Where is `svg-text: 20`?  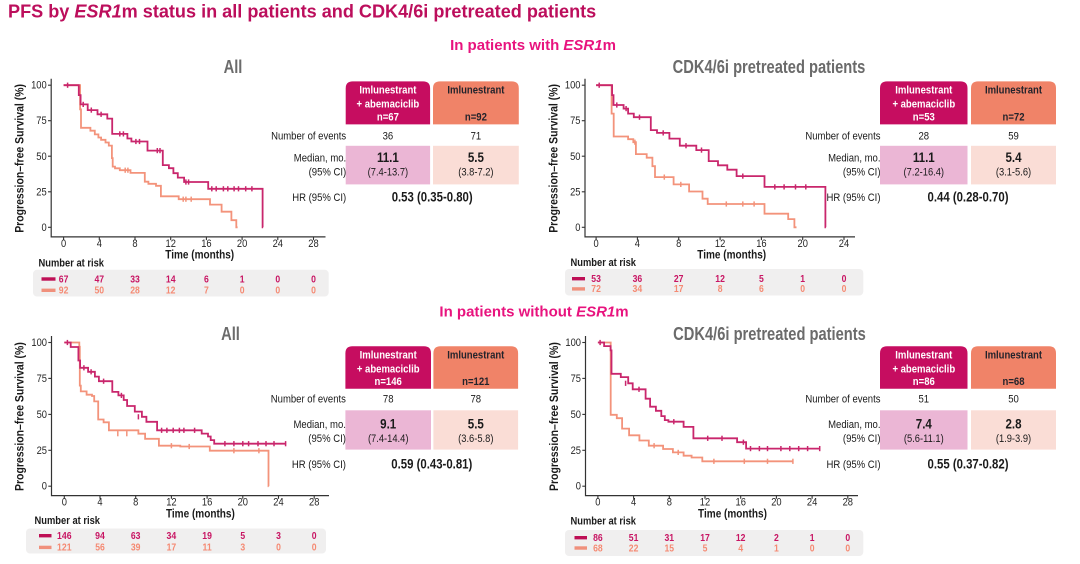
svg-text: 20 is located at coordinates (243, 503).